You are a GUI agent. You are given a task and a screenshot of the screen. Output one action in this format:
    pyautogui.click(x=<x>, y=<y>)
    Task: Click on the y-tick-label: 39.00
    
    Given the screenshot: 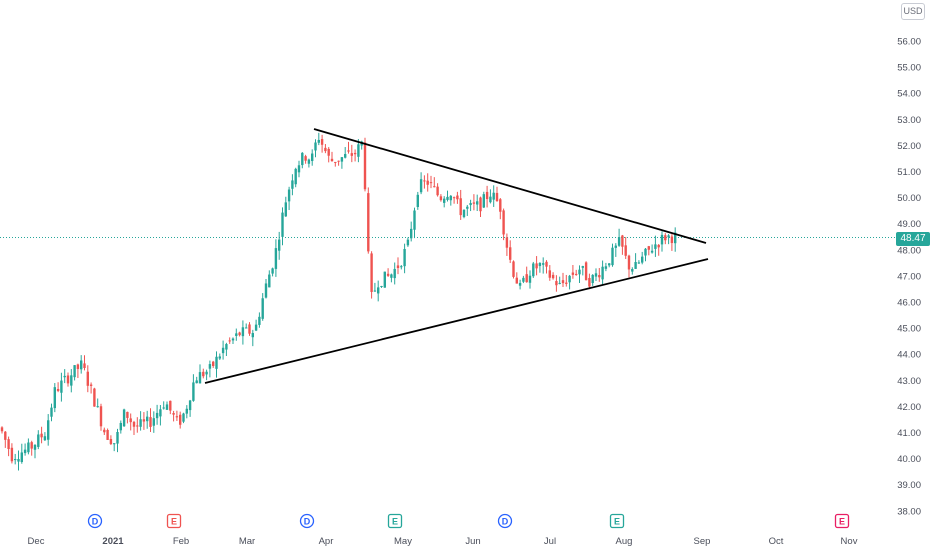 What is the action you would take?
    pyautogui.click(x=909, y=485)
    